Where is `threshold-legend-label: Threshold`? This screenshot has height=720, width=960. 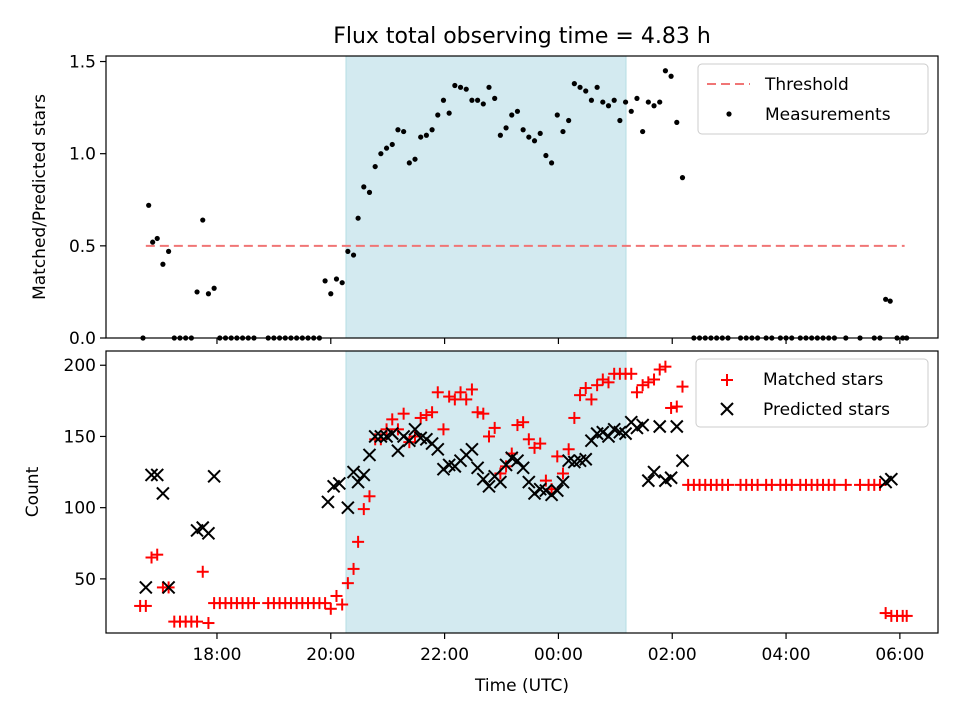 threshold-legend-label: Threshold is located at coordinates (806, 85).